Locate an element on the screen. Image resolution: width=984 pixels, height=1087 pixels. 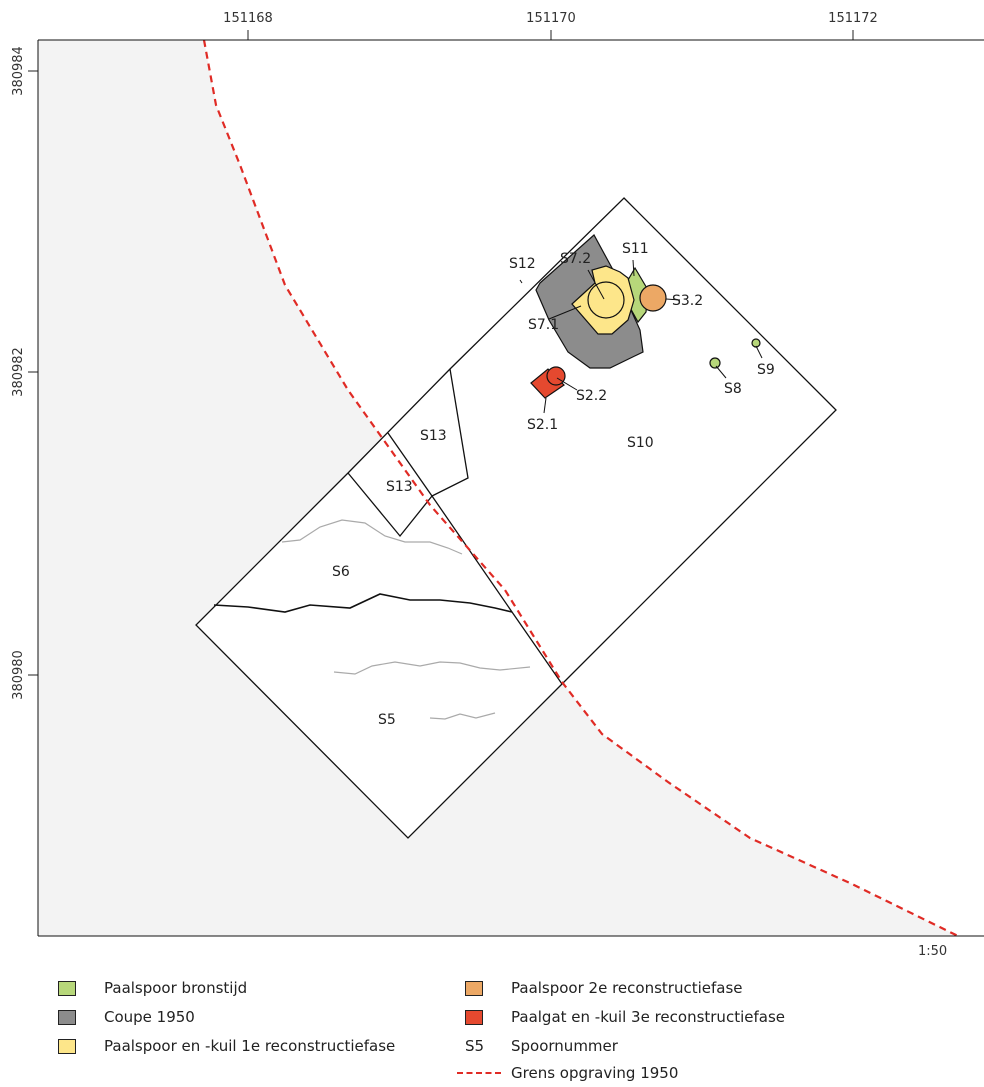
x-tick-label: 151172 is located at coordinates (853, 18).